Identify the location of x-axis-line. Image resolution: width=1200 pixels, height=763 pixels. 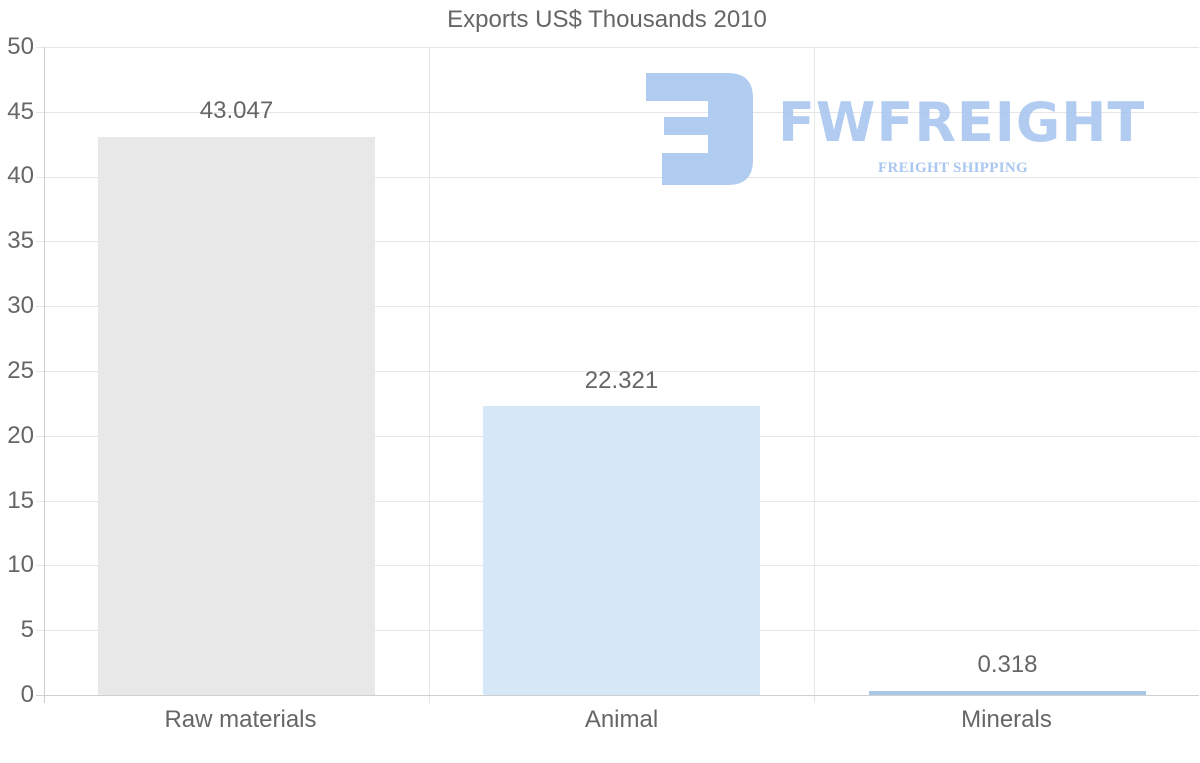
(617, 695).